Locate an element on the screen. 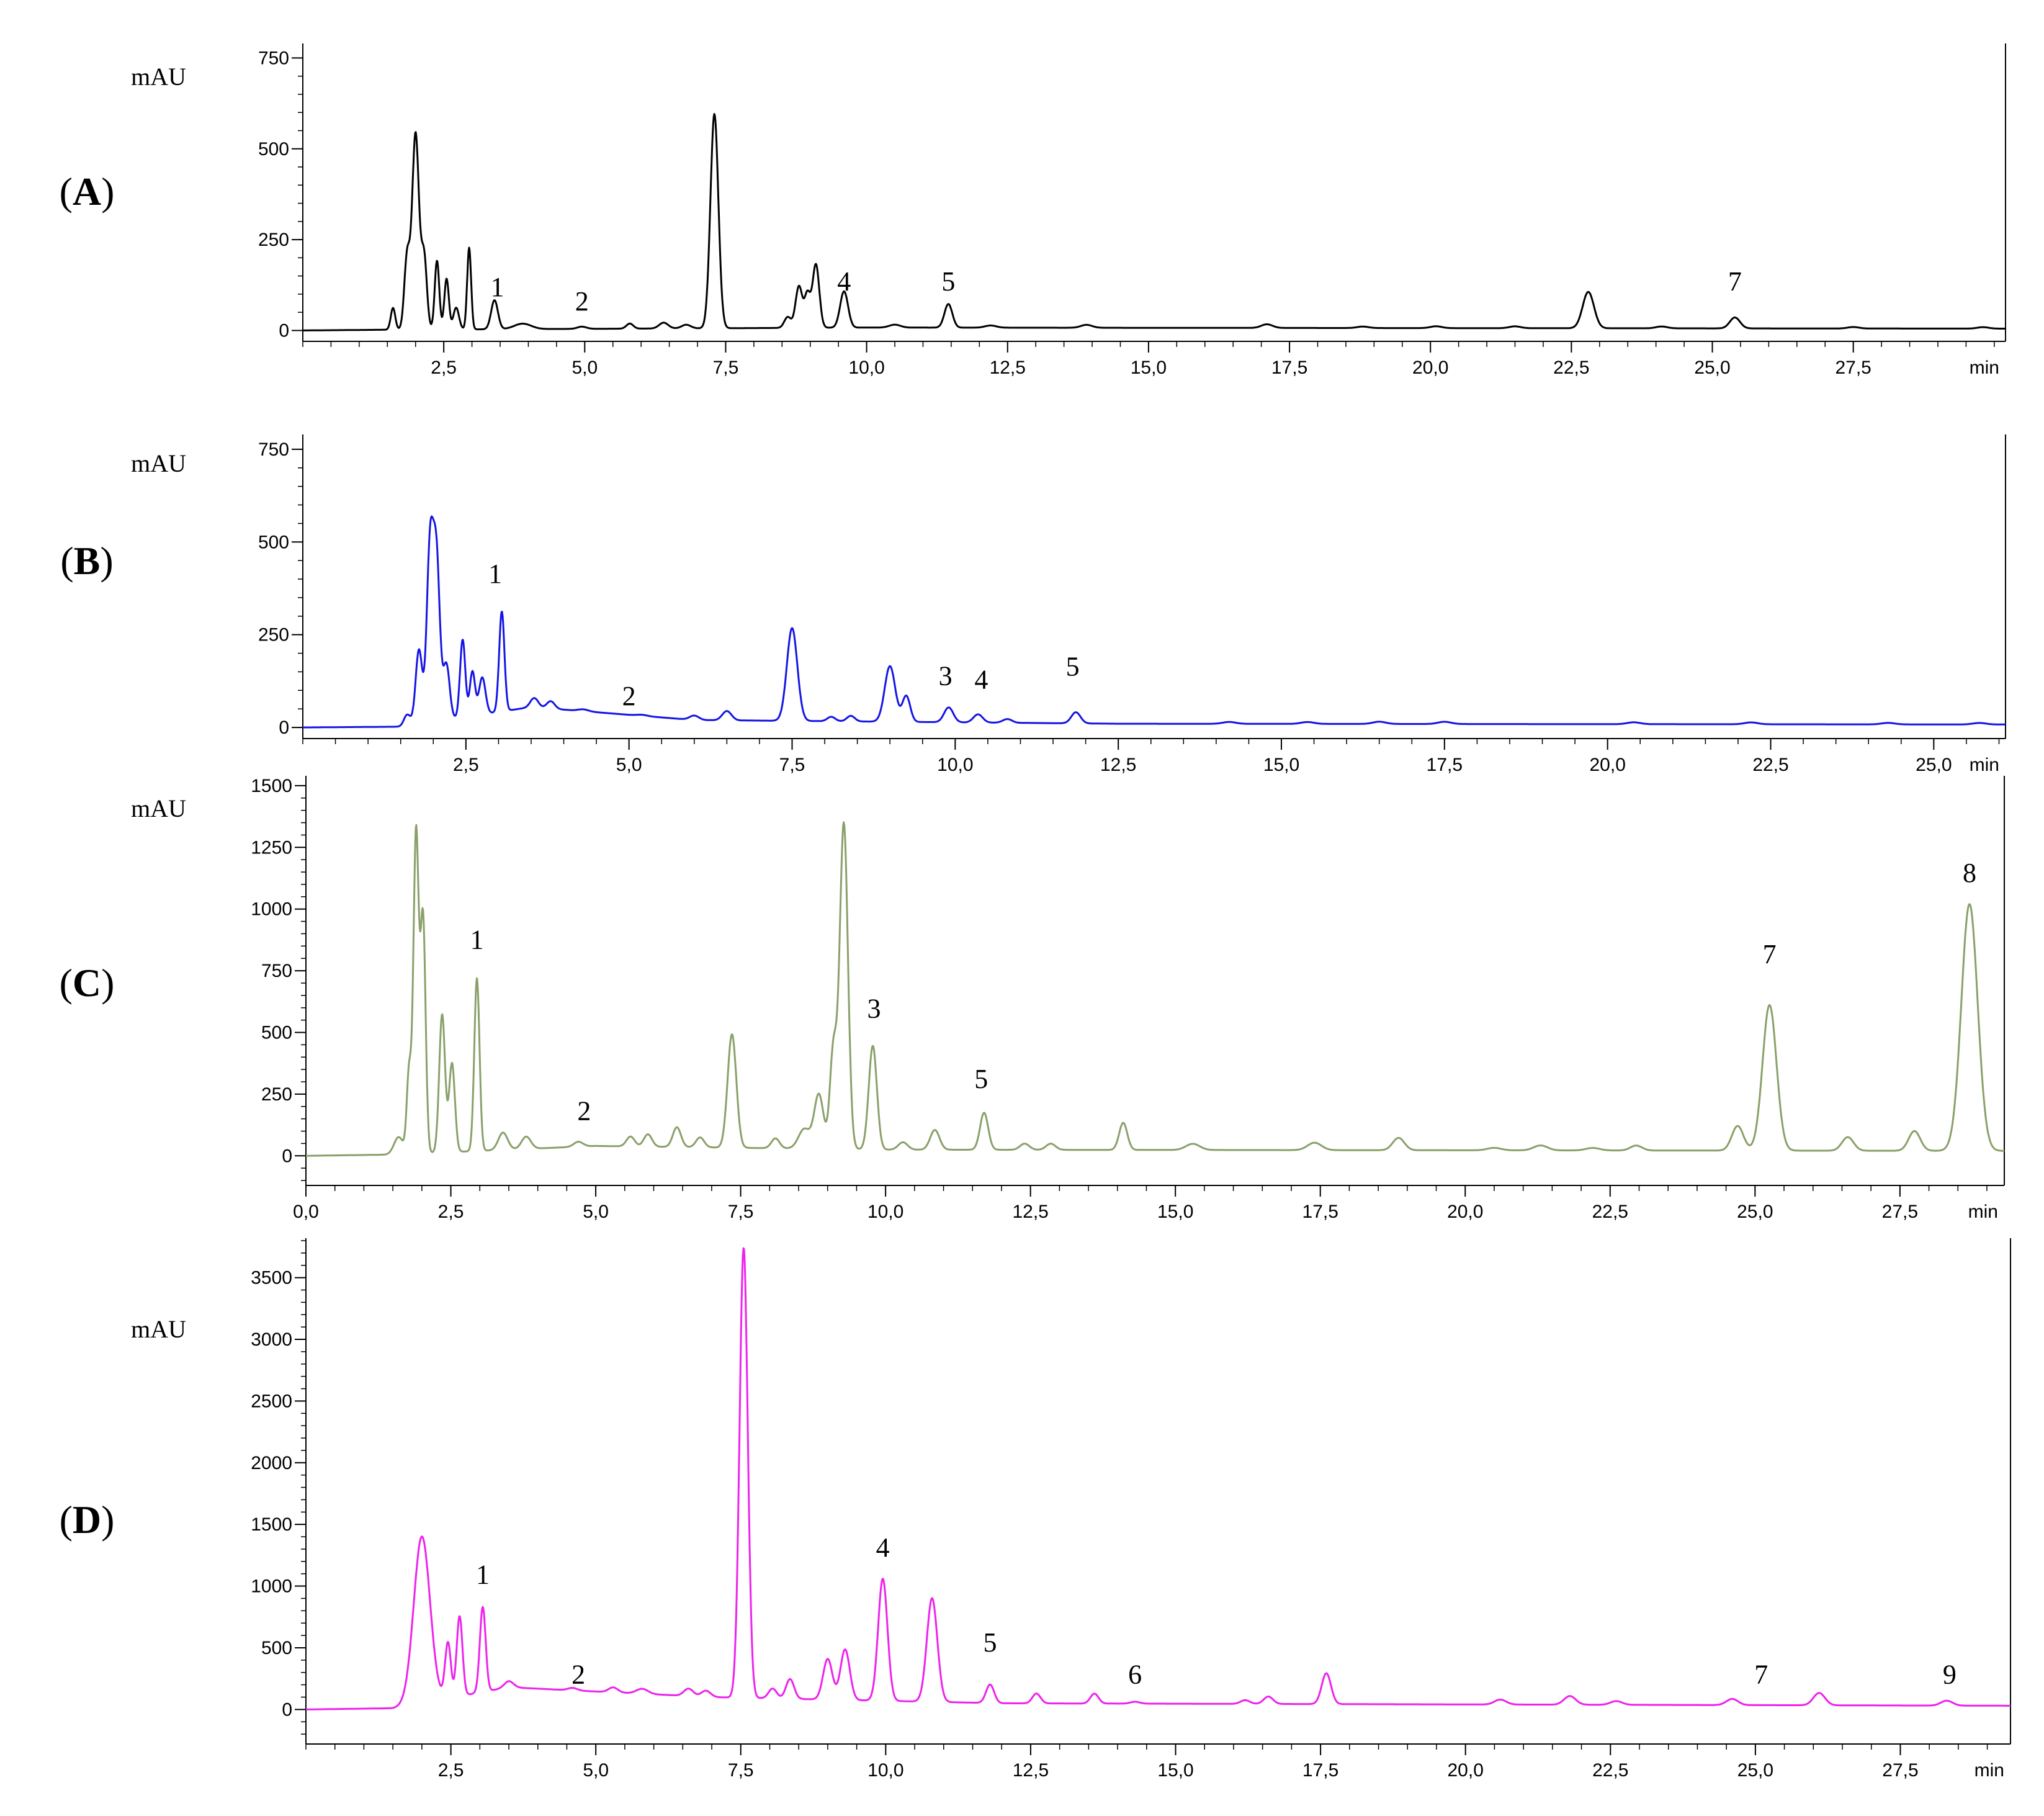  panel-label-letter: C is located at coordinates (87, 983).